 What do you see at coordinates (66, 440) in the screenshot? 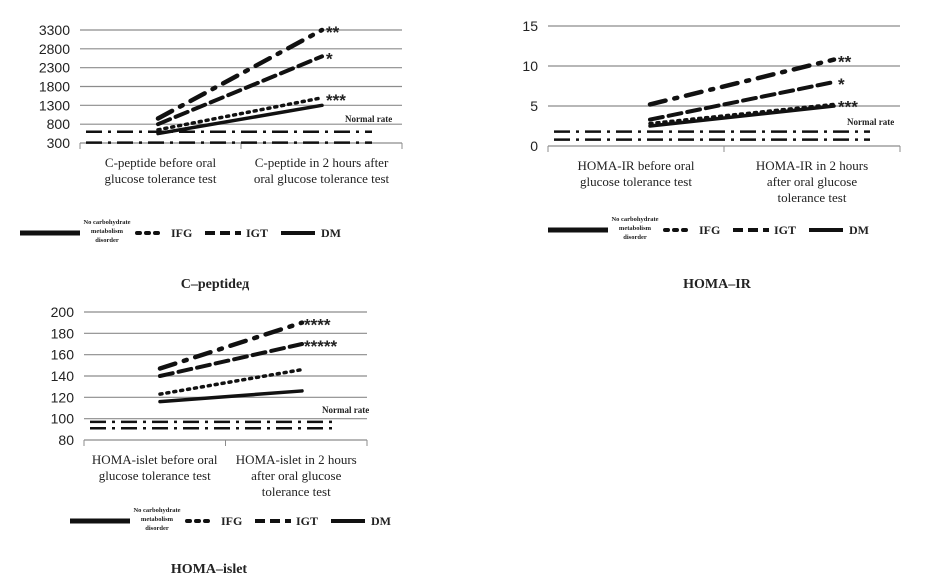
I see `y-tick-label: 80` at bounding box center [66, 440].